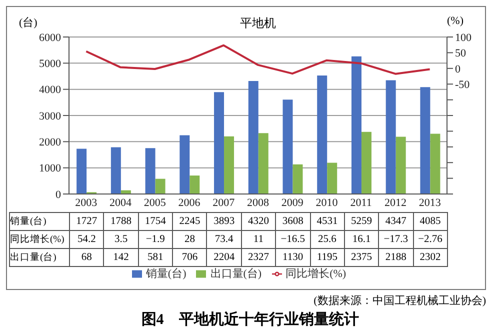 This screenshot has width=500, height=333. Describe the element at coordinates (396, 239) in the screenshot. I see `data-label: −17.3` at that location.